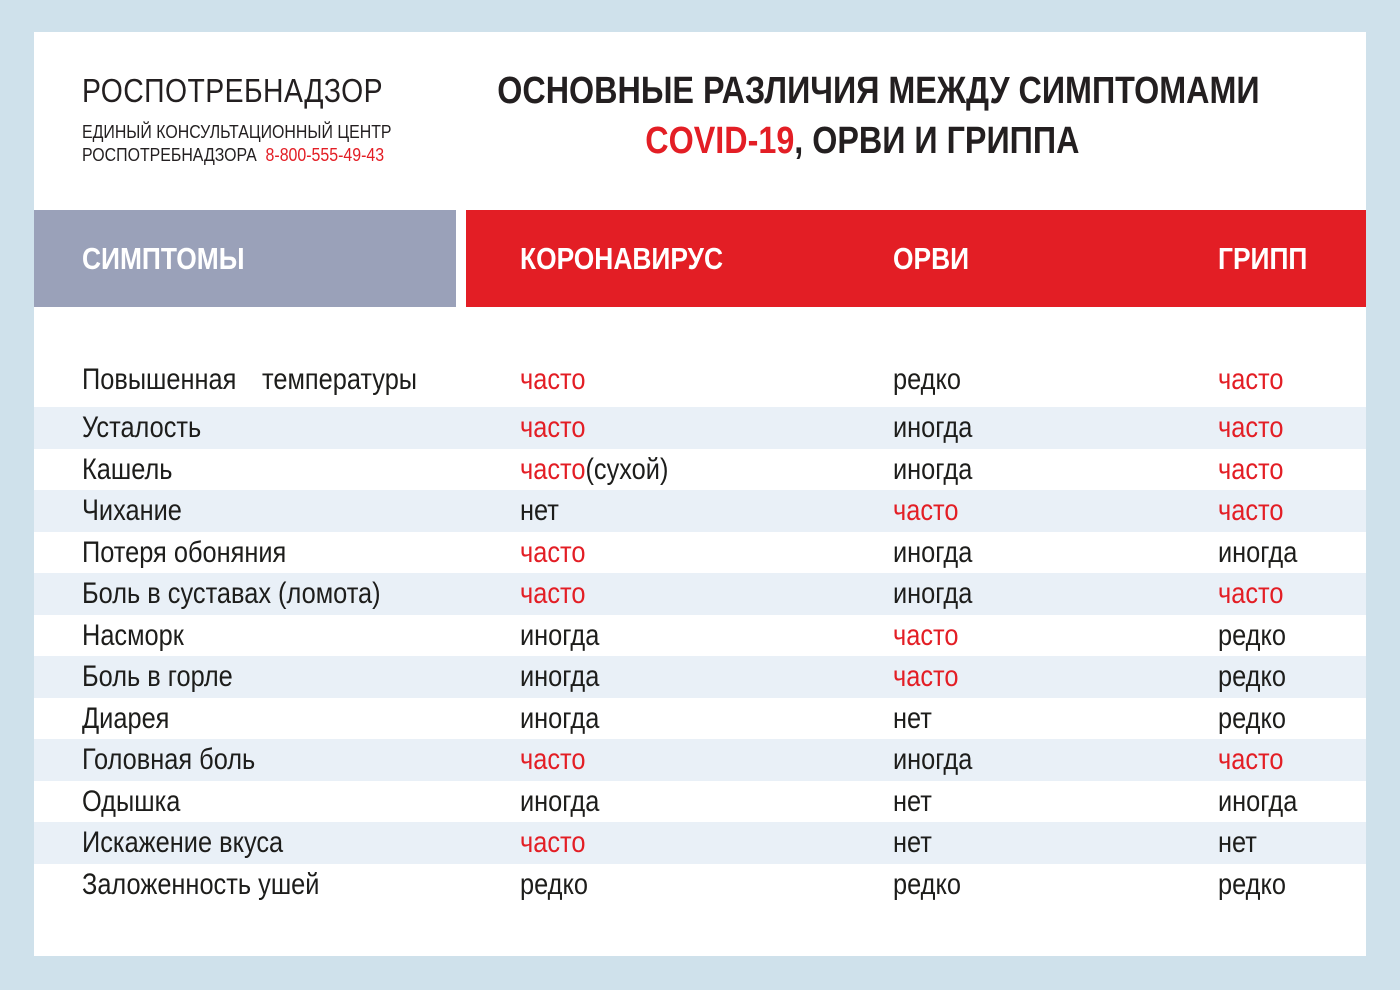 This screenshot has height=990, width=1400. I want to click on table-row: Усталость часто иногда часто, so click(700, 428).